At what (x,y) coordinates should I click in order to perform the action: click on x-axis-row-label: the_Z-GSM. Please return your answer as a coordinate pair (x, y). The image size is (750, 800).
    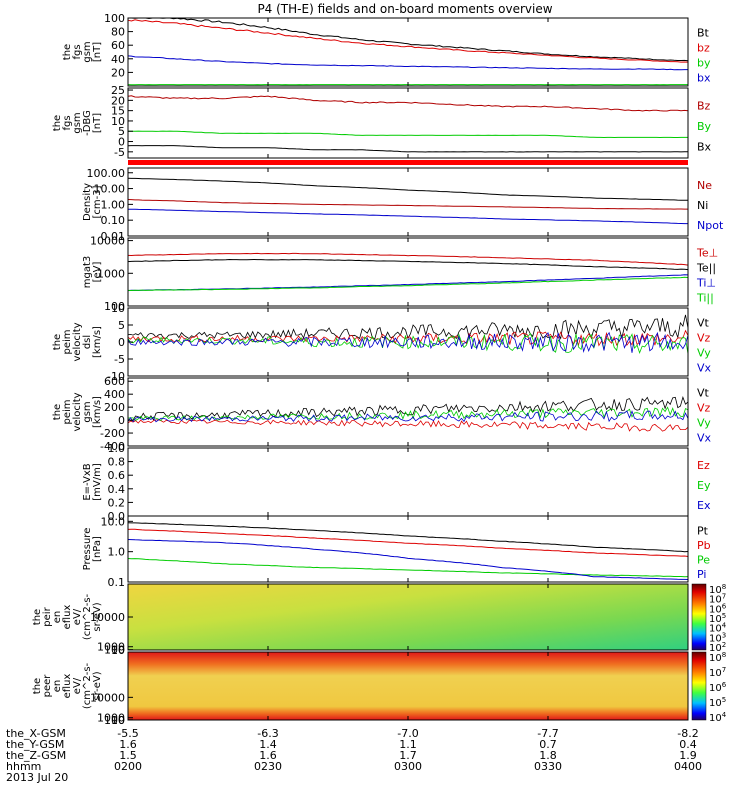
    Looking at the image, I should click on (36, 755).